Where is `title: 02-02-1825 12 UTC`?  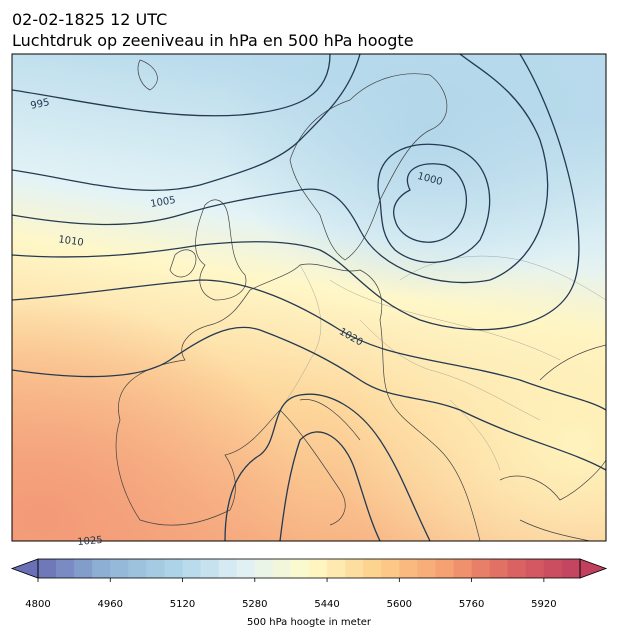 title: 02-02-1825 12 UTC is located at coordinates (89, 19).